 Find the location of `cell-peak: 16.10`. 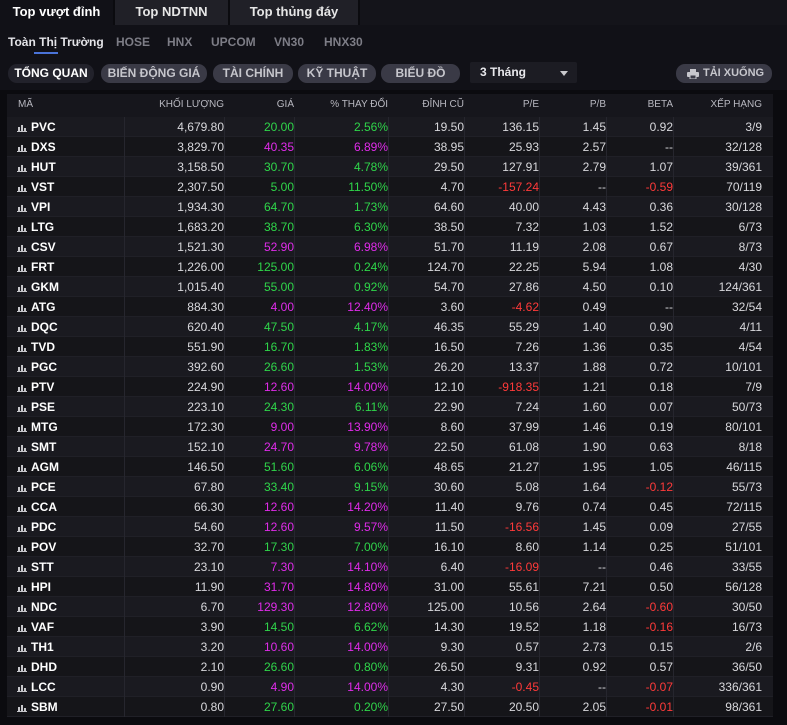

cell-peak: 16.10 is located at coordinates (448, 547).